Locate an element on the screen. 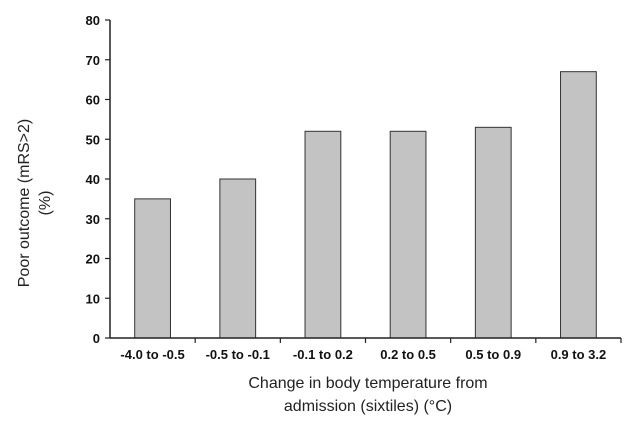 The width and height of the screenshot is (631, 425). x-category-label: -0.5 to -0.1 is located at coordinates (238, 354).